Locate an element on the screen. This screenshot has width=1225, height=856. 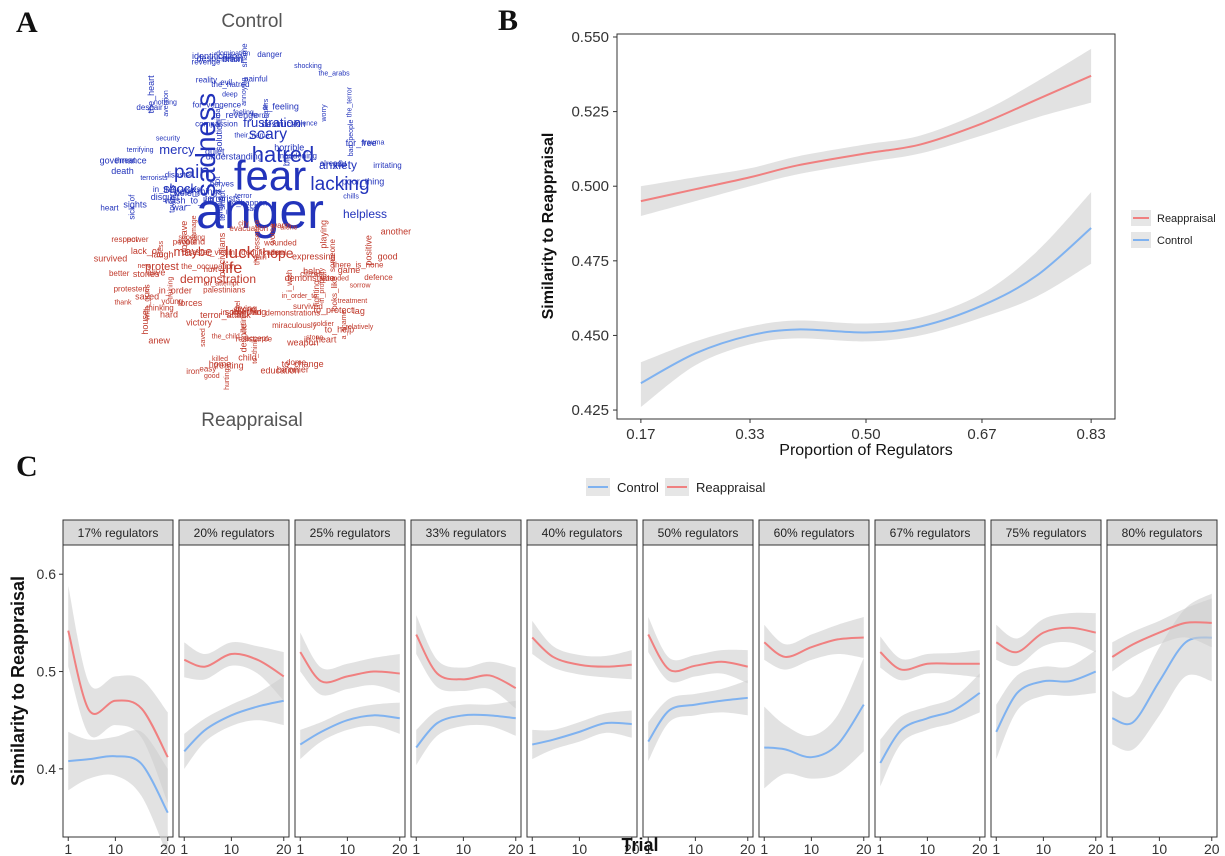
wordcloud-word: god is located at coordinates (339, 164).